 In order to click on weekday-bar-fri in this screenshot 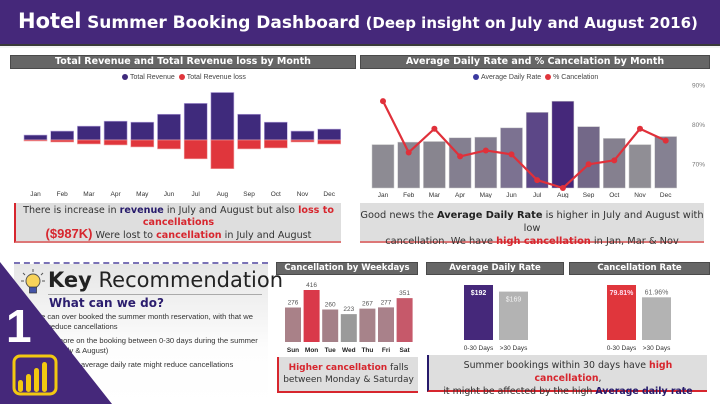, I will do `click(386, 324)`.